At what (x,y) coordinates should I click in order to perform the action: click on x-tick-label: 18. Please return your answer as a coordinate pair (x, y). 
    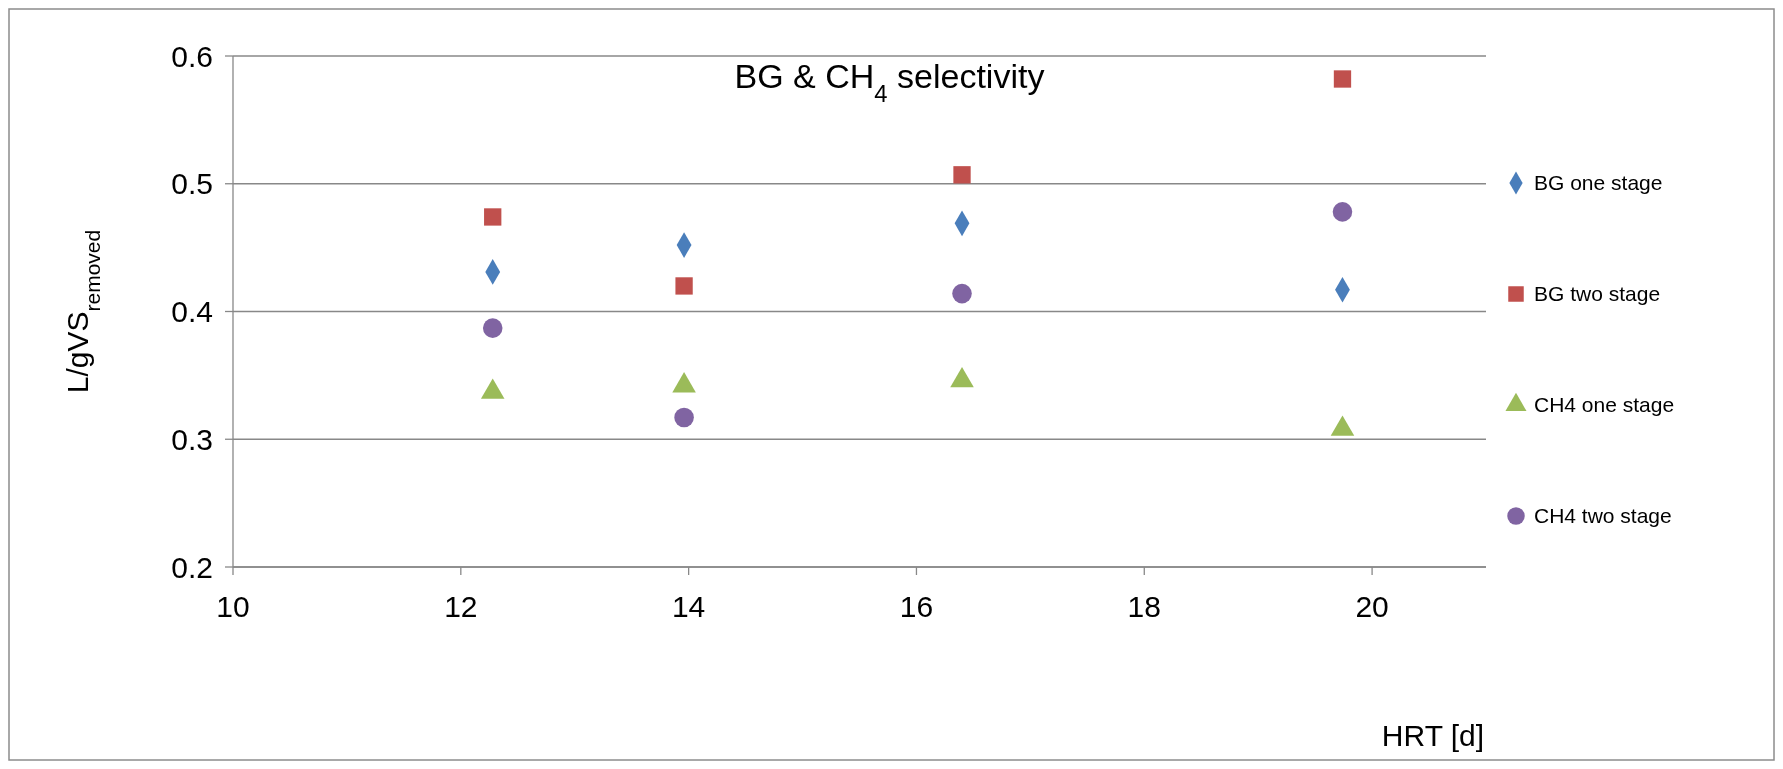
    Looking at the image, I should click on (1144, 606).